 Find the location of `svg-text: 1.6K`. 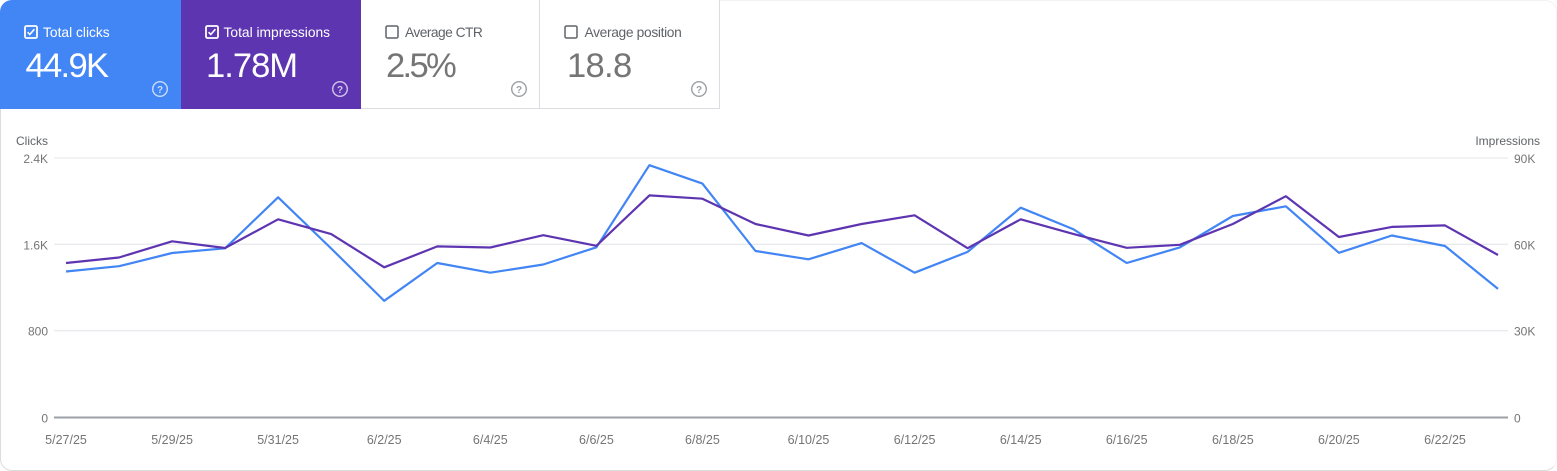

svg-text: 1.6K is located at coordinates (35, 245).